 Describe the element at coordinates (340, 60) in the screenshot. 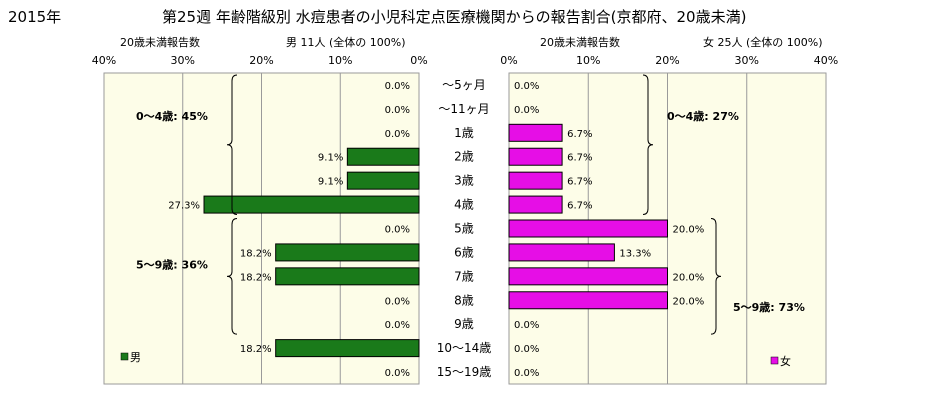

I see `male-tick-label: 10%` at that location.